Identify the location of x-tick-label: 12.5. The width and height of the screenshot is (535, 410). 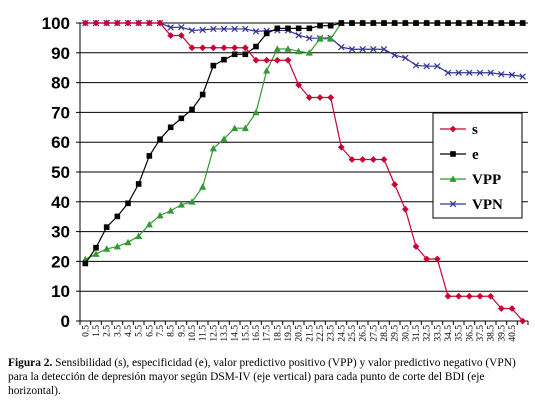
(214, 333).